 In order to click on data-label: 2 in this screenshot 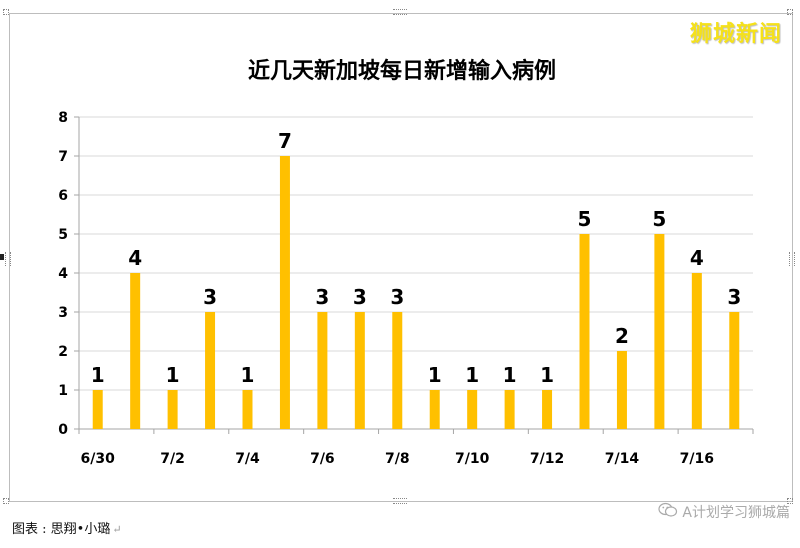, I will do `click(622, 336)`.